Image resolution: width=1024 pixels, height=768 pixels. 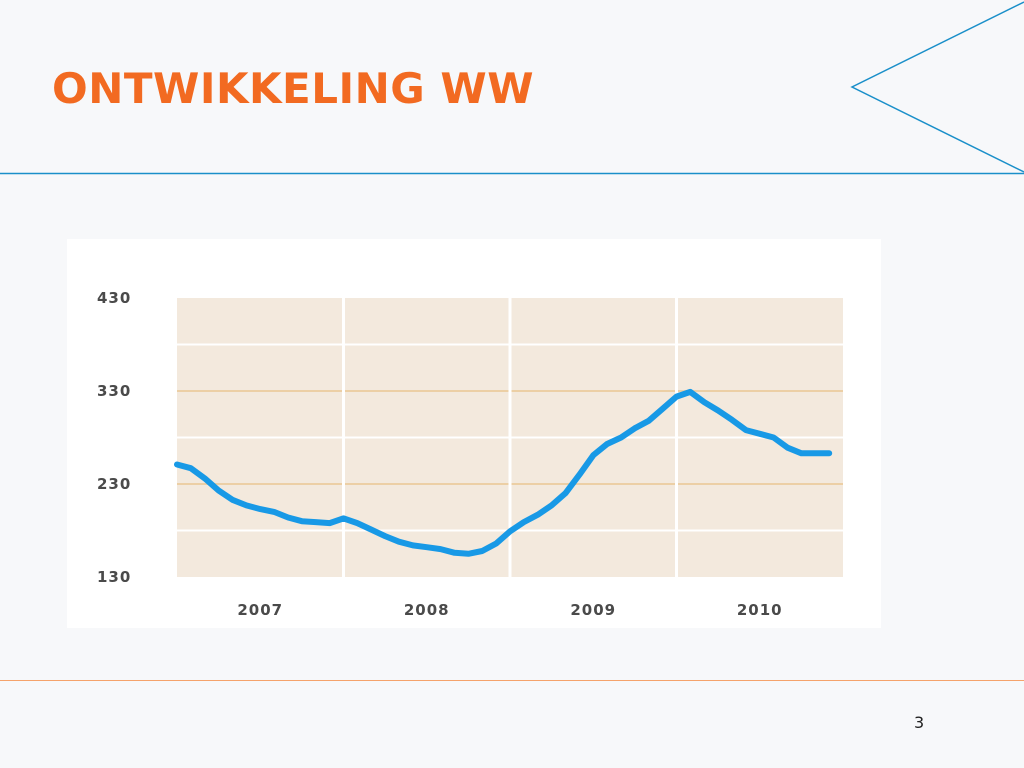 What do you see at coordinates (919, 722) in the screenshot?
I see `page-number: 3` at bounding box center [919, 722].